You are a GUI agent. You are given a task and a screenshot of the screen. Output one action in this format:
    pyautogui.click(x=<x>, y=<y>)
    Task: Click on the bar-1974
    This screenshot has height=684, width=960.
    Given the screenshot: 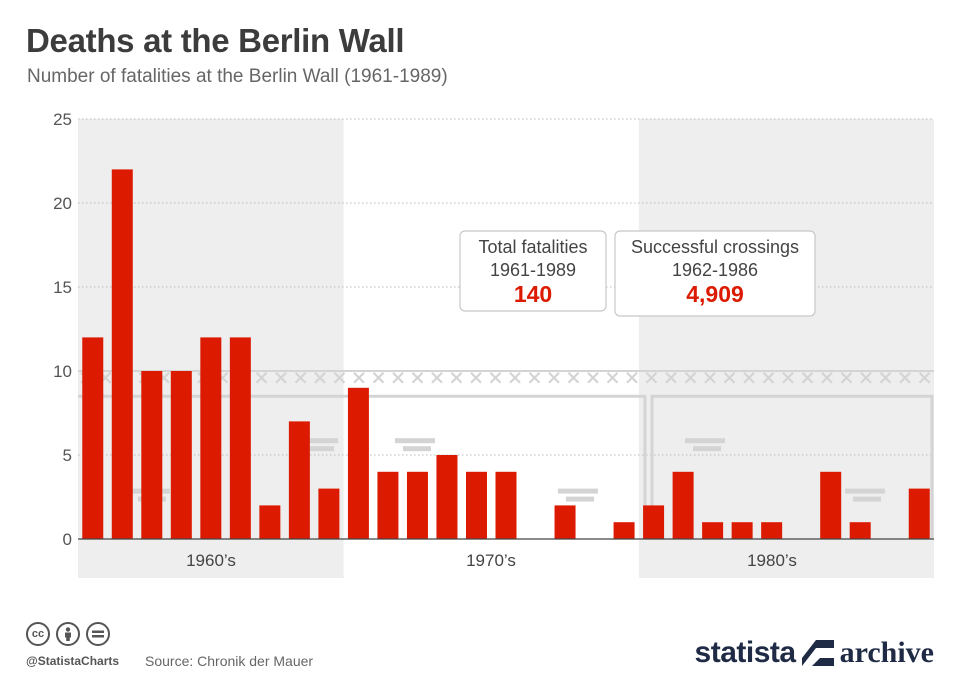 What is the action you would take?
    pyautogui.click(x=476, y=505)
    